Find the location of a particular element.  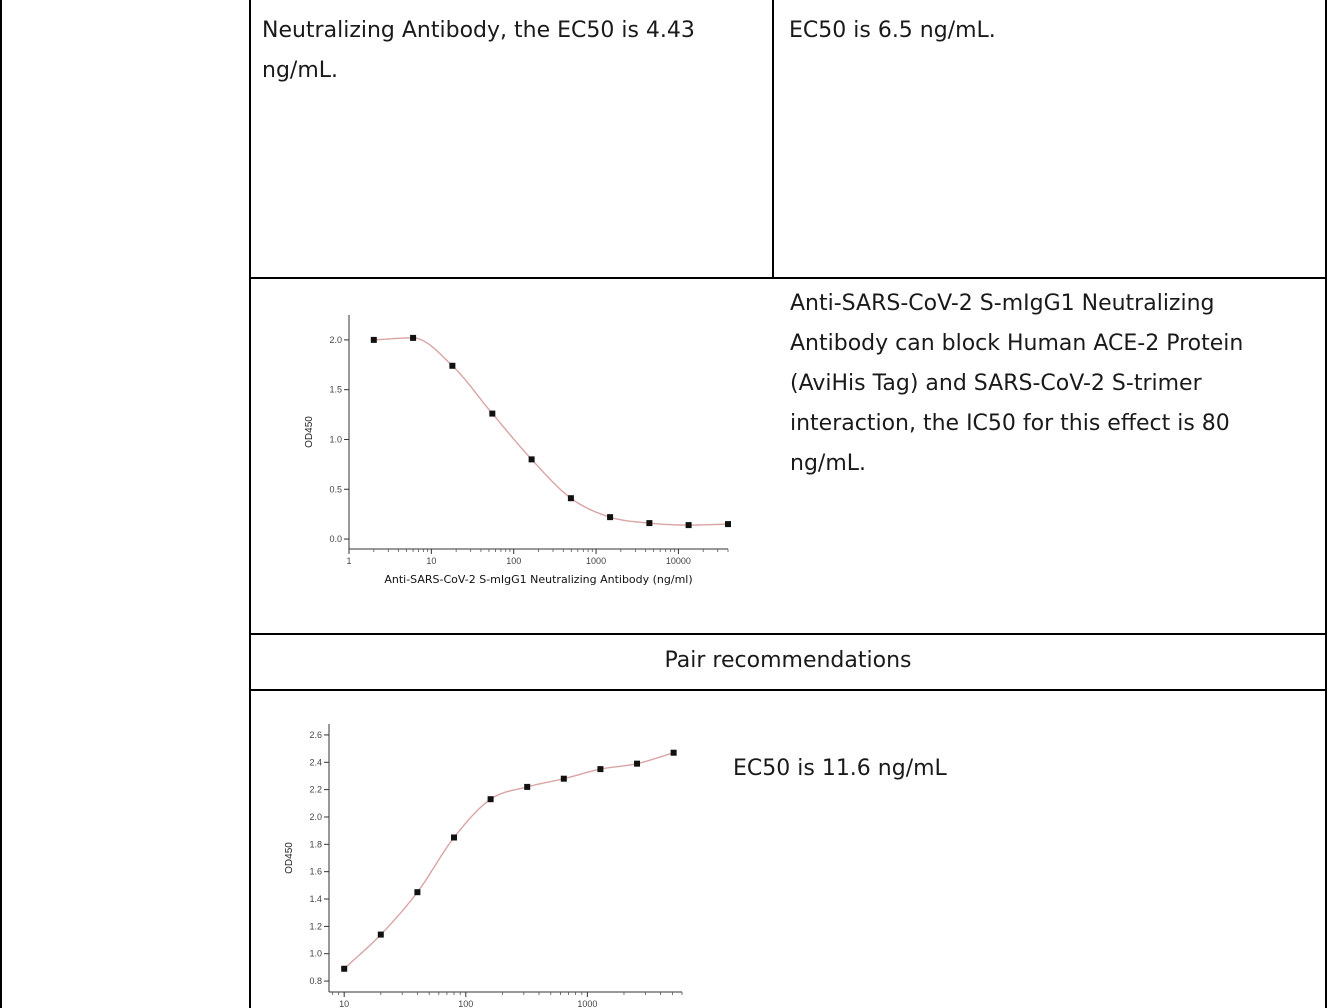

y-tick-label: 1.6 is located at coordinates (315, 872).